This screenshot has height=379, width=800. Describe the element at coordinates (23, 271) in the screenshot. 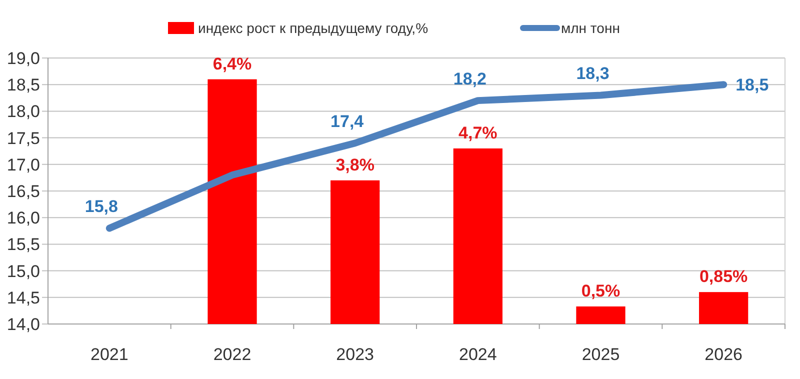

I see `y-tick-label: 15,0` at that location.